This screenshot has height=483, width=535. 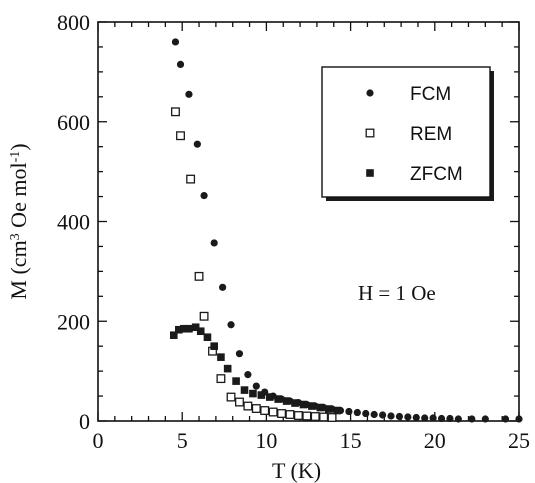 I want to click on x-axis-title: T (K), so click(x=296, y=470).